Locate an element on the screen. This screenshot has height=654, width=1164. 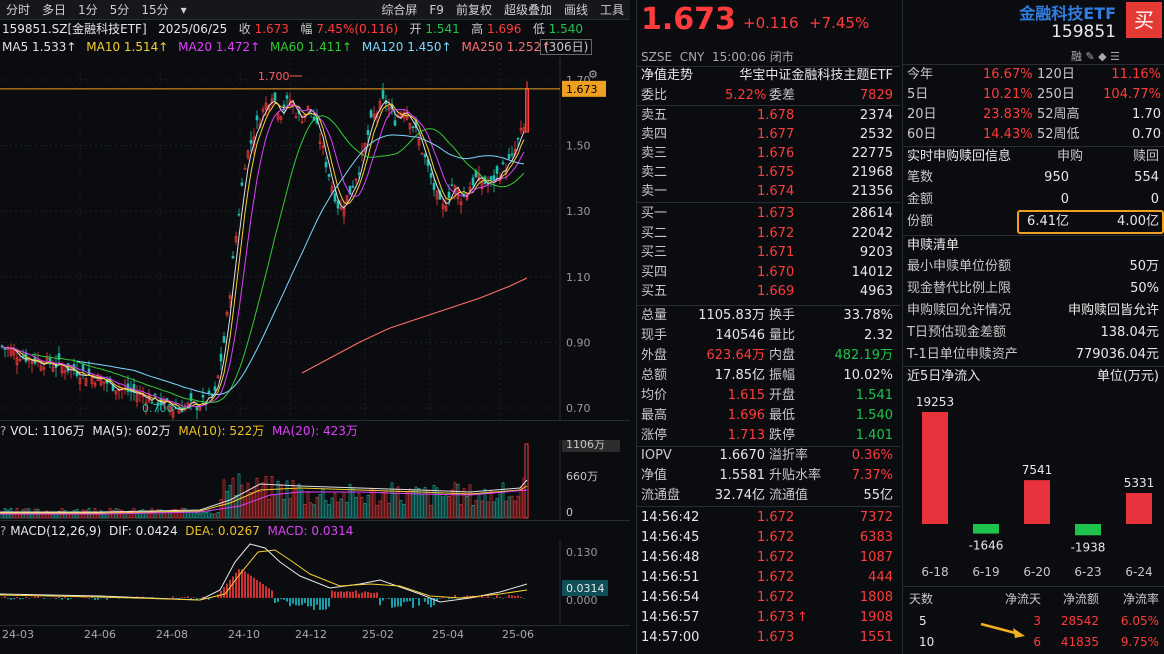
stat-row: 均价 1.615 开盘 1.541 is located at coordinates (767, 395).